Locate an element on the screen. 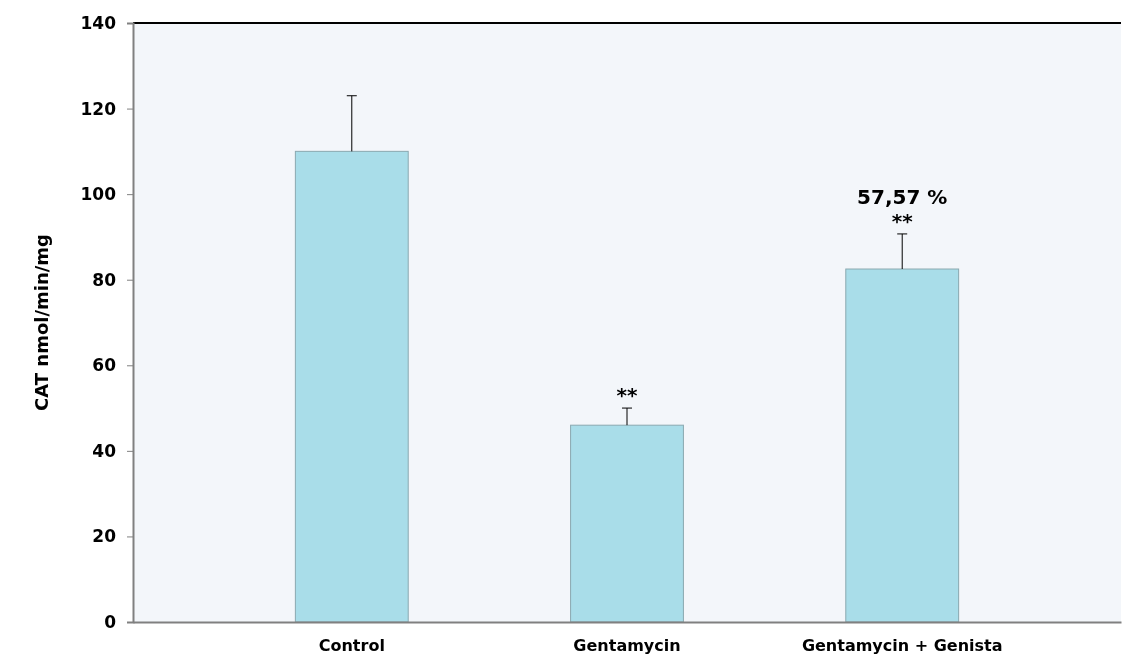  y-axis-title: CAT nmol/min/mg is located at coordinates (41, 322).